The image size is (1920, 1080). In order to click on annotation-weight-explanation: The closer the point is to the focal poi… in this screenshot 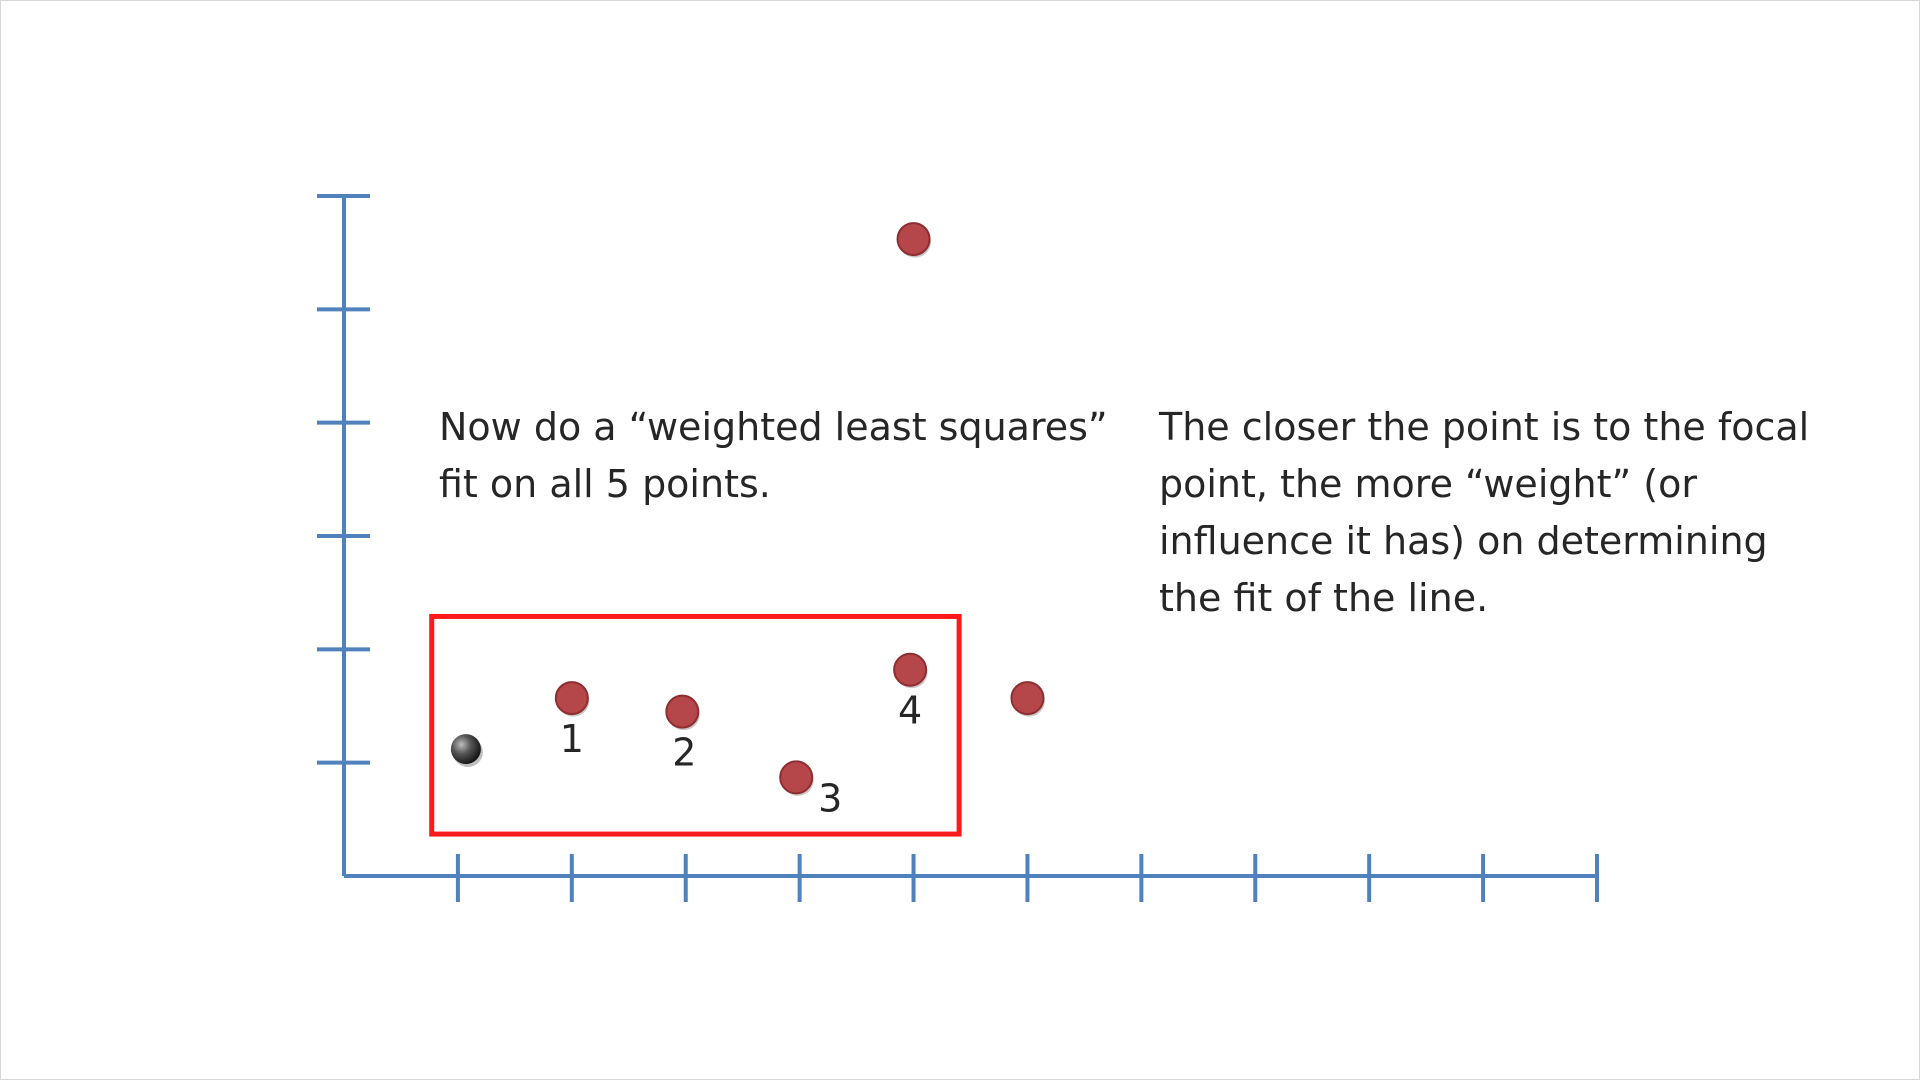, I will do `click(1519, 513)`.